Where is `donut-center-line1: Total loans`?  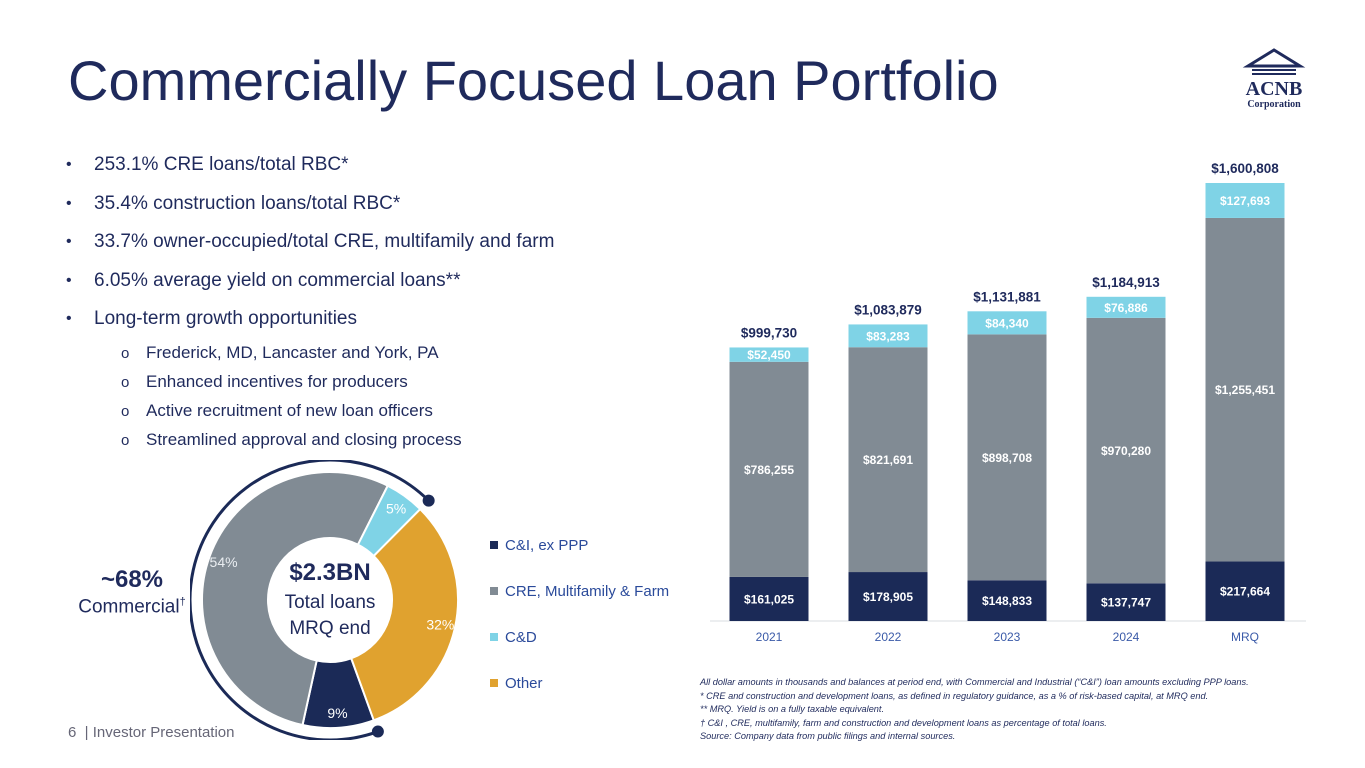
donut-center-line1: Total loans is located at coordinates (330, 602).